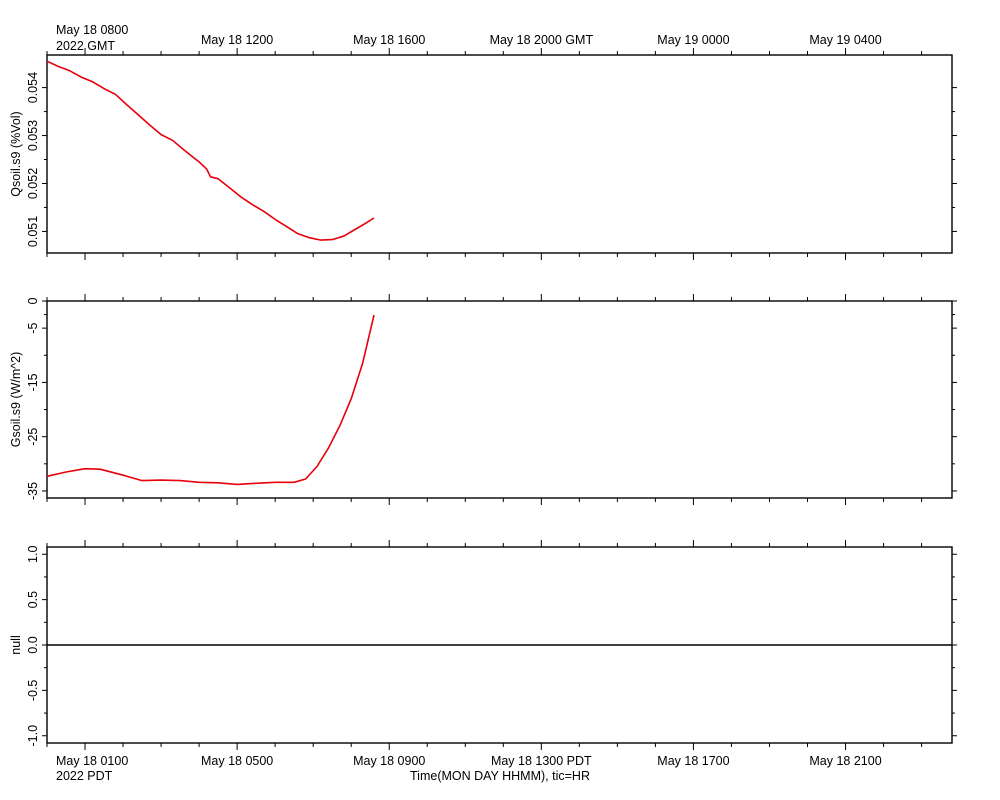 The height and width of the screenshot is (800, 1000). What do you see at coordinates (210, 150) in the screenshot?
I see `qsoil-series-line` at bounding box center [210, 150].